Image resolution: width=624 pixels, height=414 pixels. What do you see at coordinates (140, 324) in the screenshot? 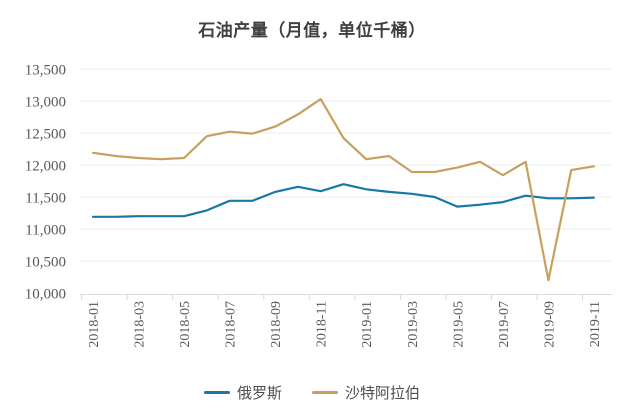
I see `x-axis-tick-label: 2018-03` at bounding box center [140, 324].